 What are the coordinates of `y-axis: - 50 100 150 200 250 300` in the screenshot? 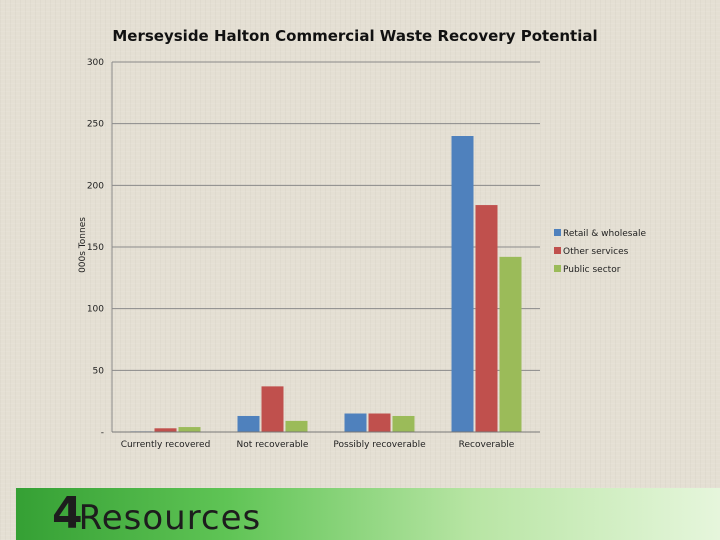 It's located at (100, 248).